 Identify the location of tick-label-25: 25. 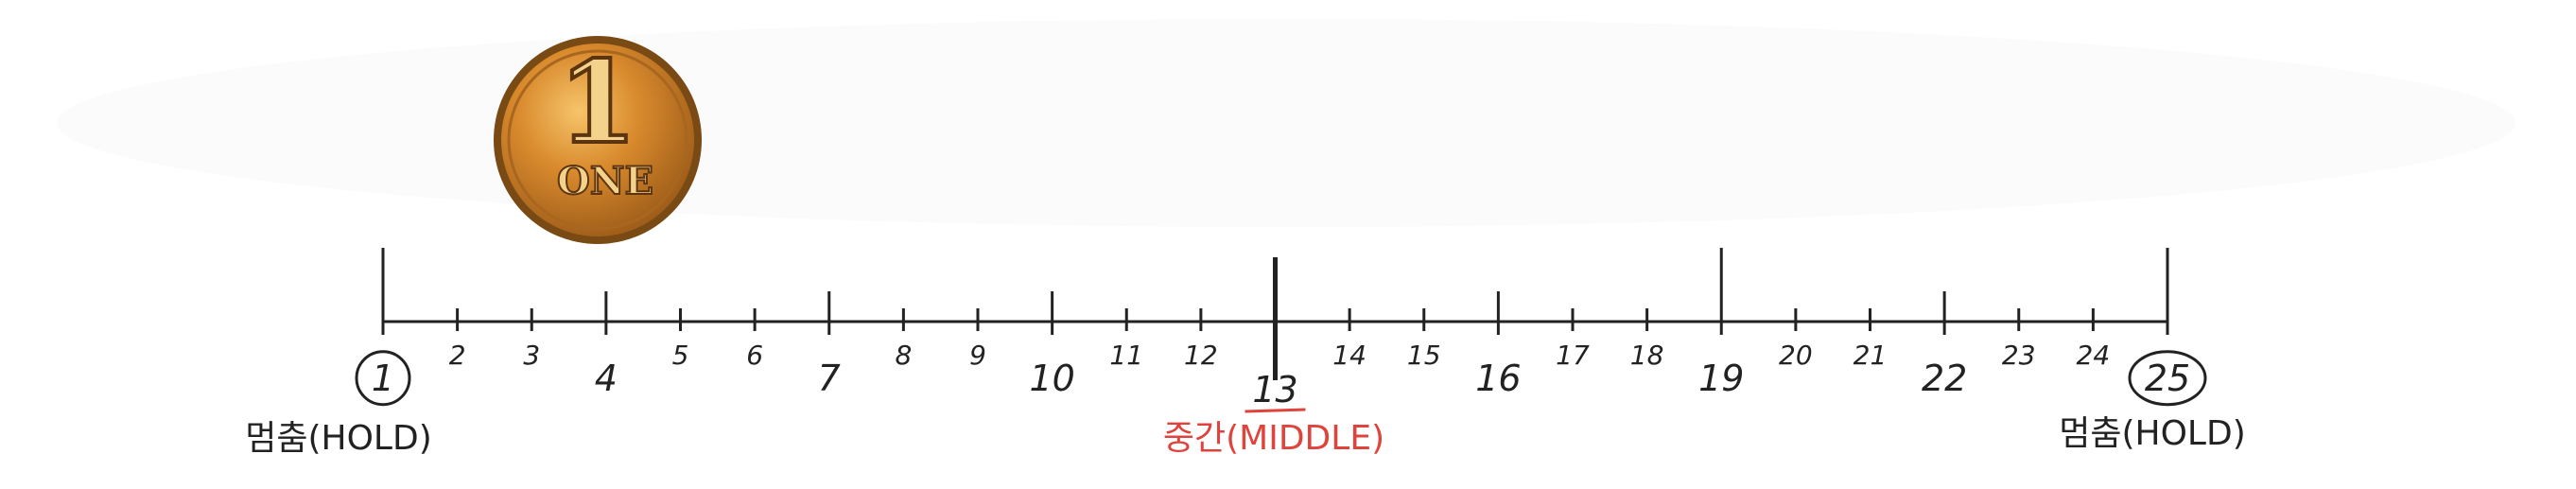
(2167, 378).